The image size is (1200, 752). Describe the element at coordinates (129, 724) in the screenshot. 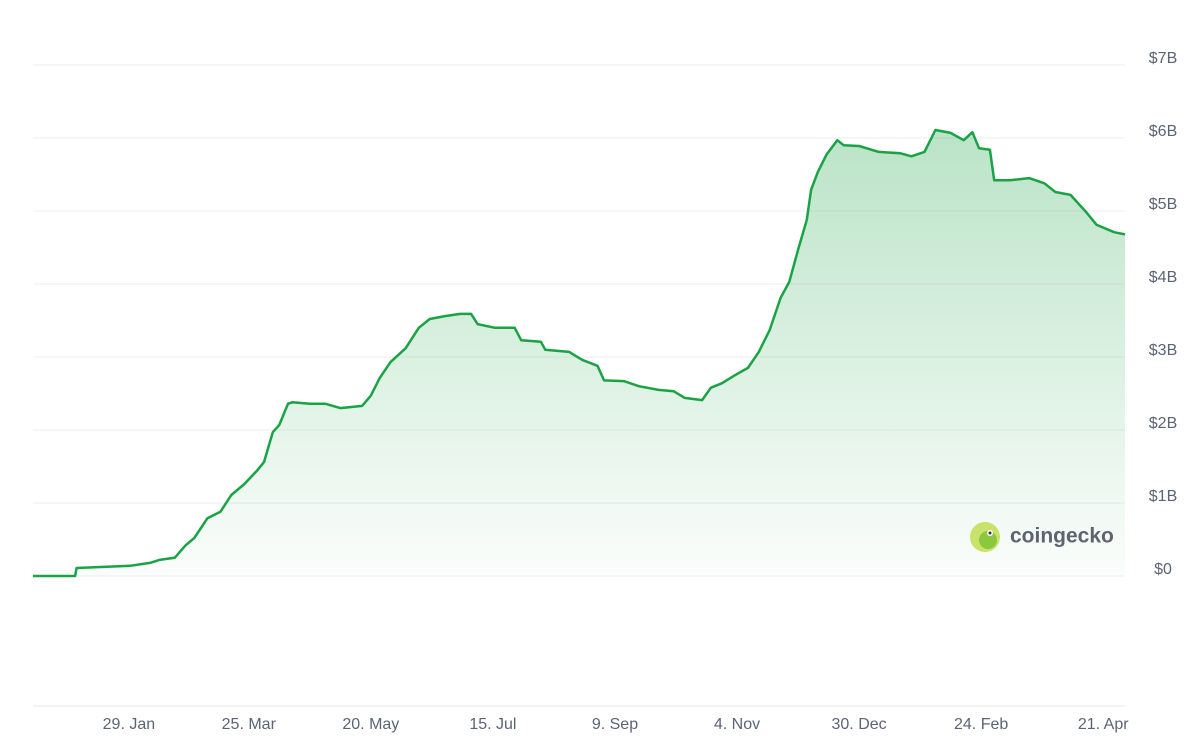

I see `x-tick-label: 29. Jan` at that location.